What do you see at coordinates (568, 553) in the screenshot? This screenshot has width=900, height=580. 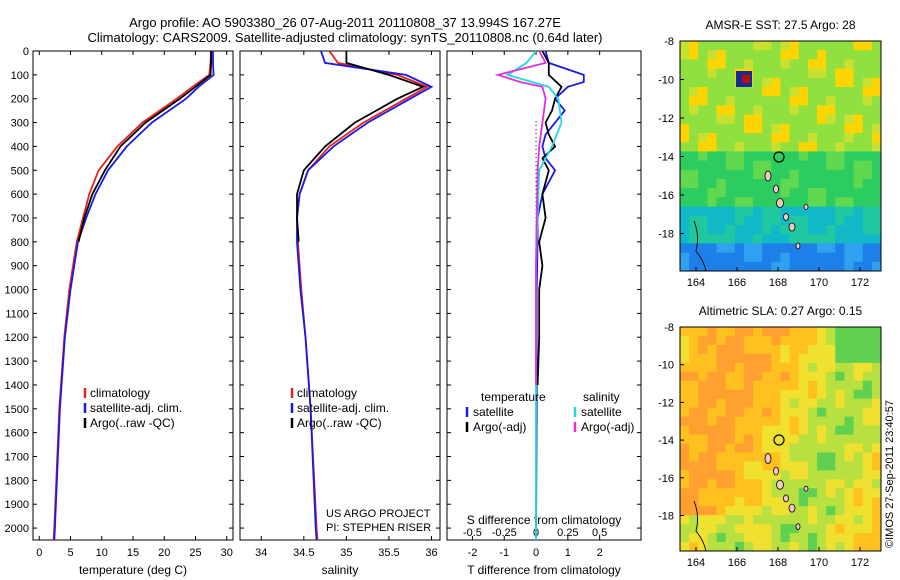 I see `x-tick-label: 1` at bounding box center [568, 553].